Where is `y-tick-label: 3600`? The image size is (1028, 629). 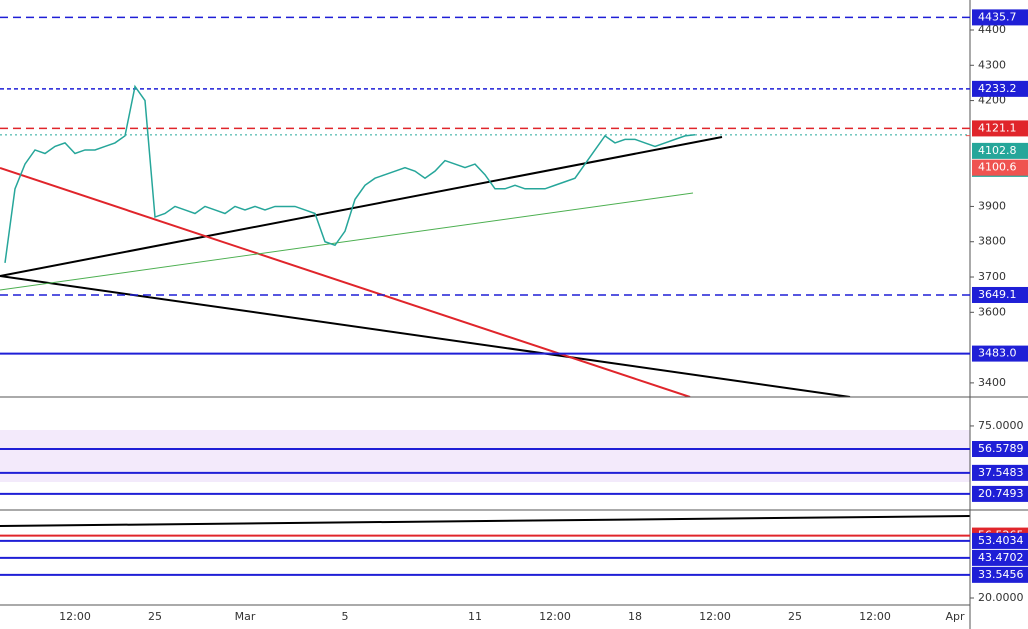
y-tick-label: 3600 is located at coordinates (992, 311).